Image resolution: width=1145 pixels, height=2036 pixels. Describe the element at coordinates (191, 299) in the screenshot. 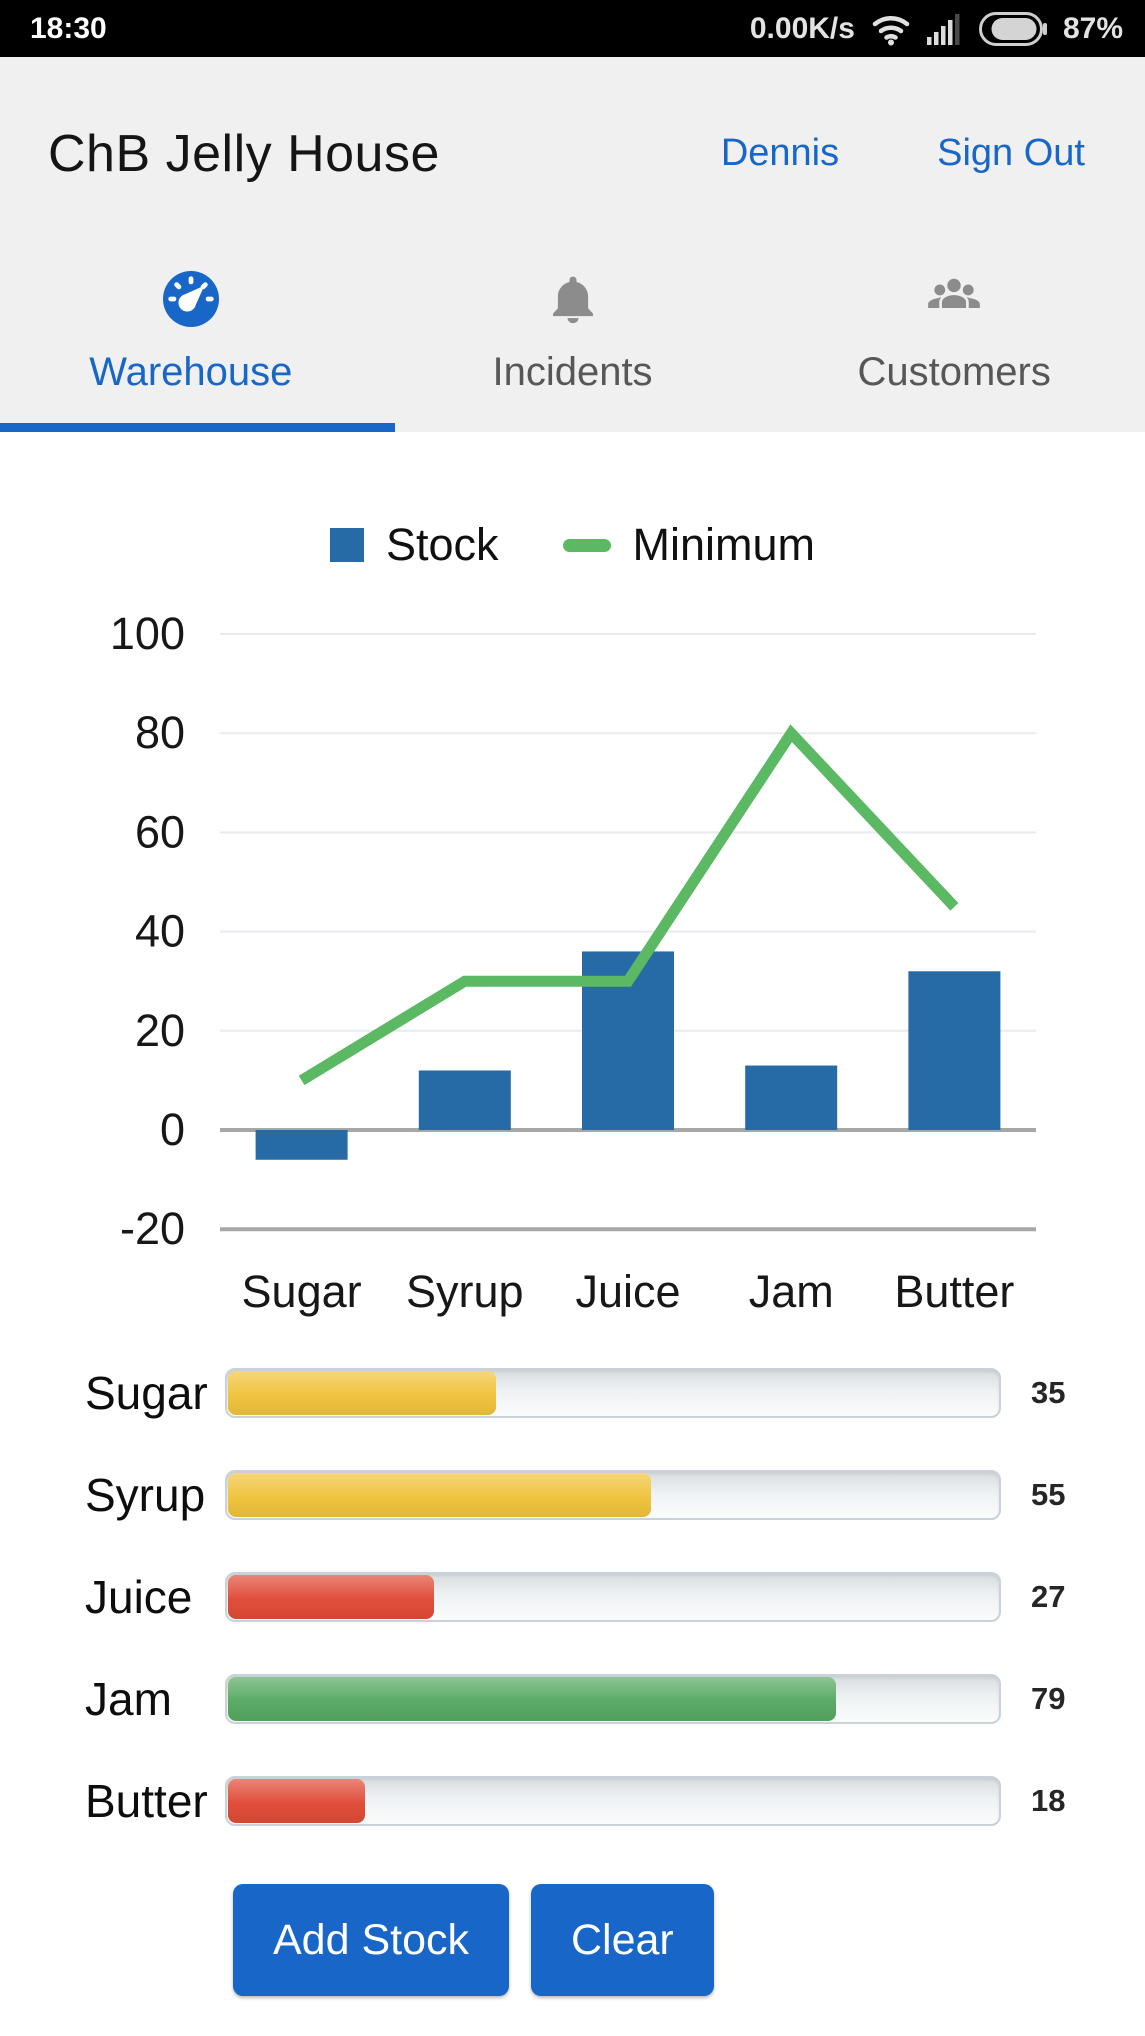

I see `gauge-icon` at that location.